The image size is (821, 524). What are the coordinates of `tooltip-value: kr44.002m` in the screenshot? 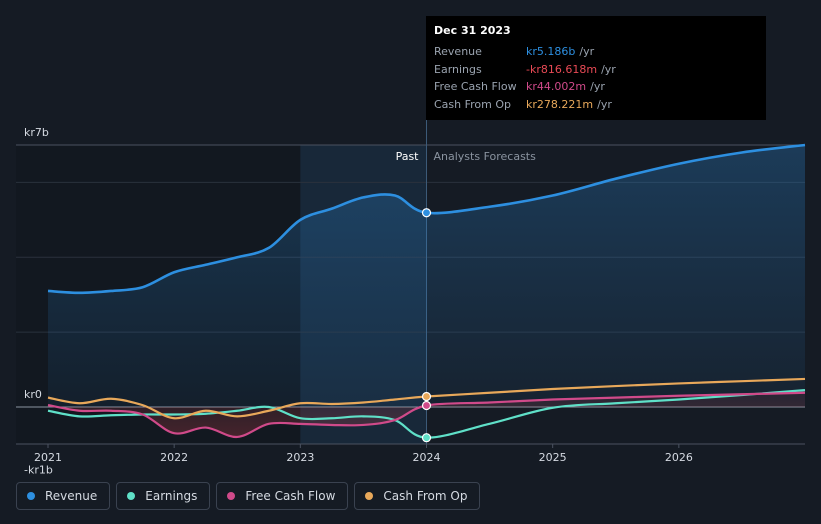 It's located at (556, 87).